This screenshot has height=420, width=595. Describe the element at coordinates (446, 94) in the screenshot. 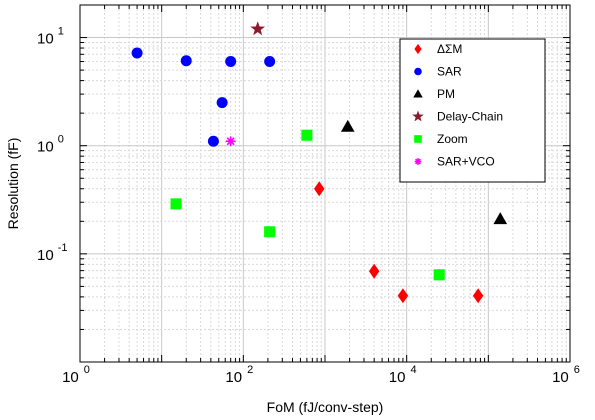

I see `legend-label: PM` at that location.